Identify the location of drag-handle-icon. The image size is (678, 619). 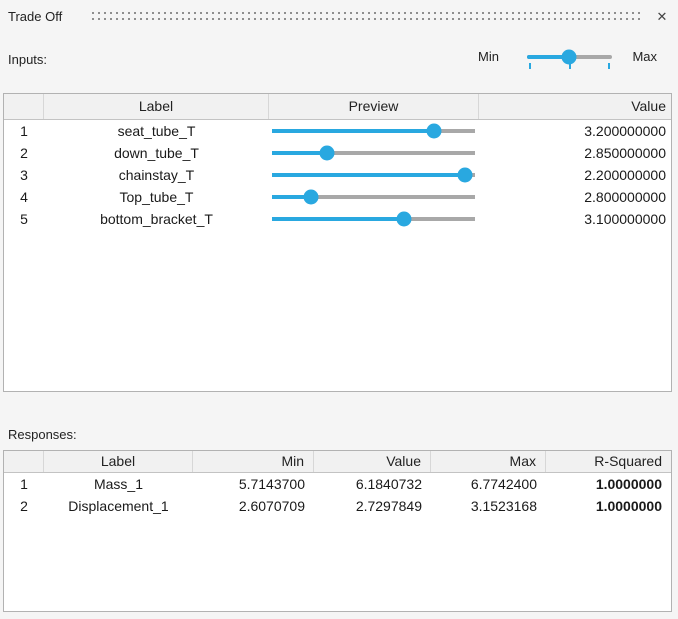
(368, 16).